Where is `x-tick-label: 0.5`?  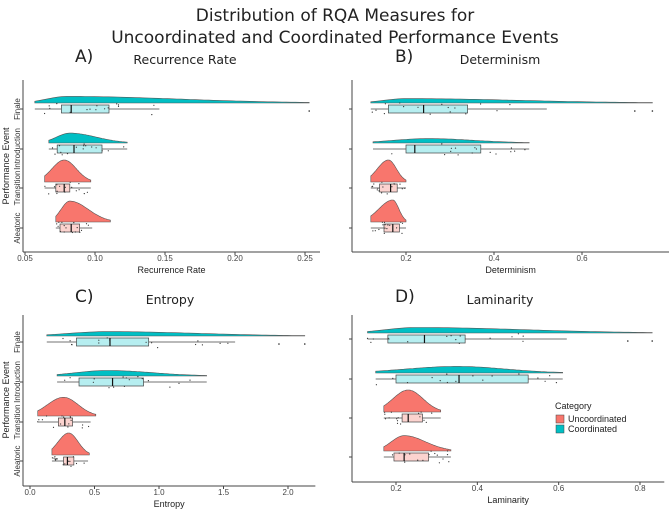 x-tick-label: 0.5 is located at coordinates (95, 492).